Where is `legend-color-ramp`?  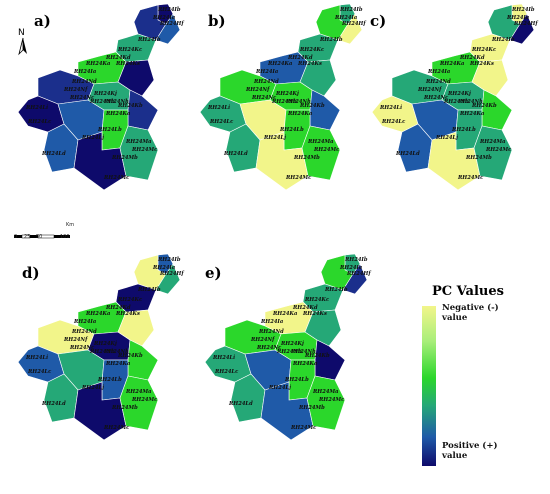 legend-color-ramp is located at coordinates (429, 386).